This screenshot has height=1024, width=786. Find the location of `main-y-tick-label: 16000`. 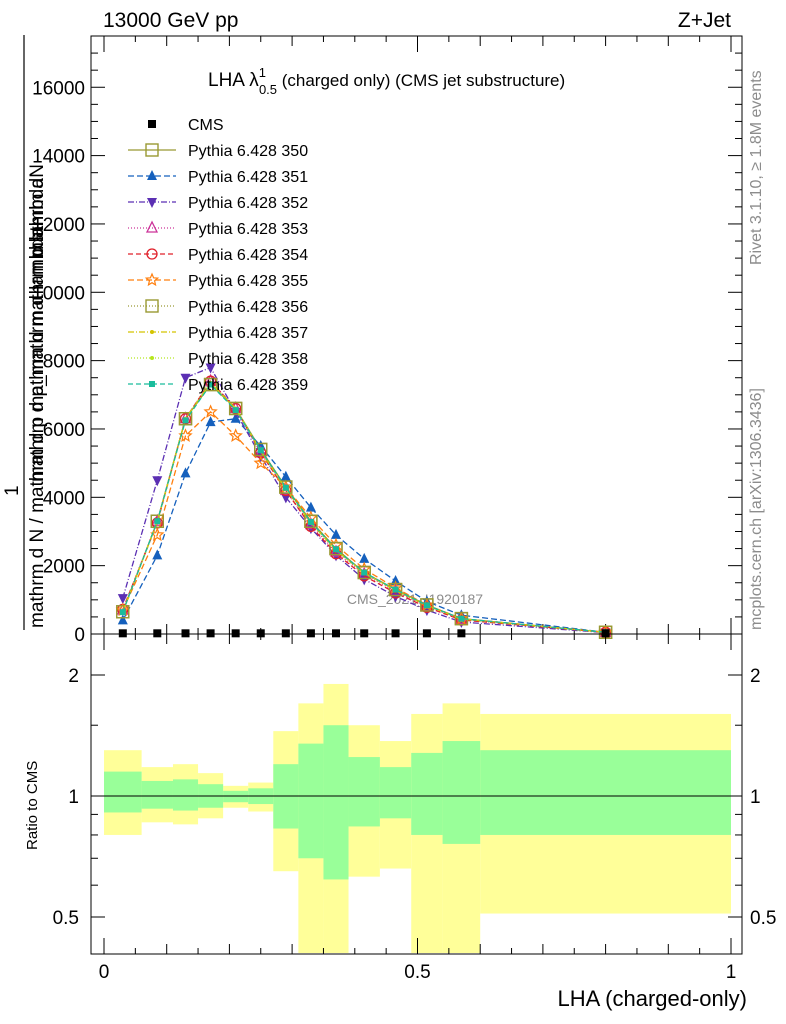

main-y-tick-label: 16000 is located at coordinates (58, 88).